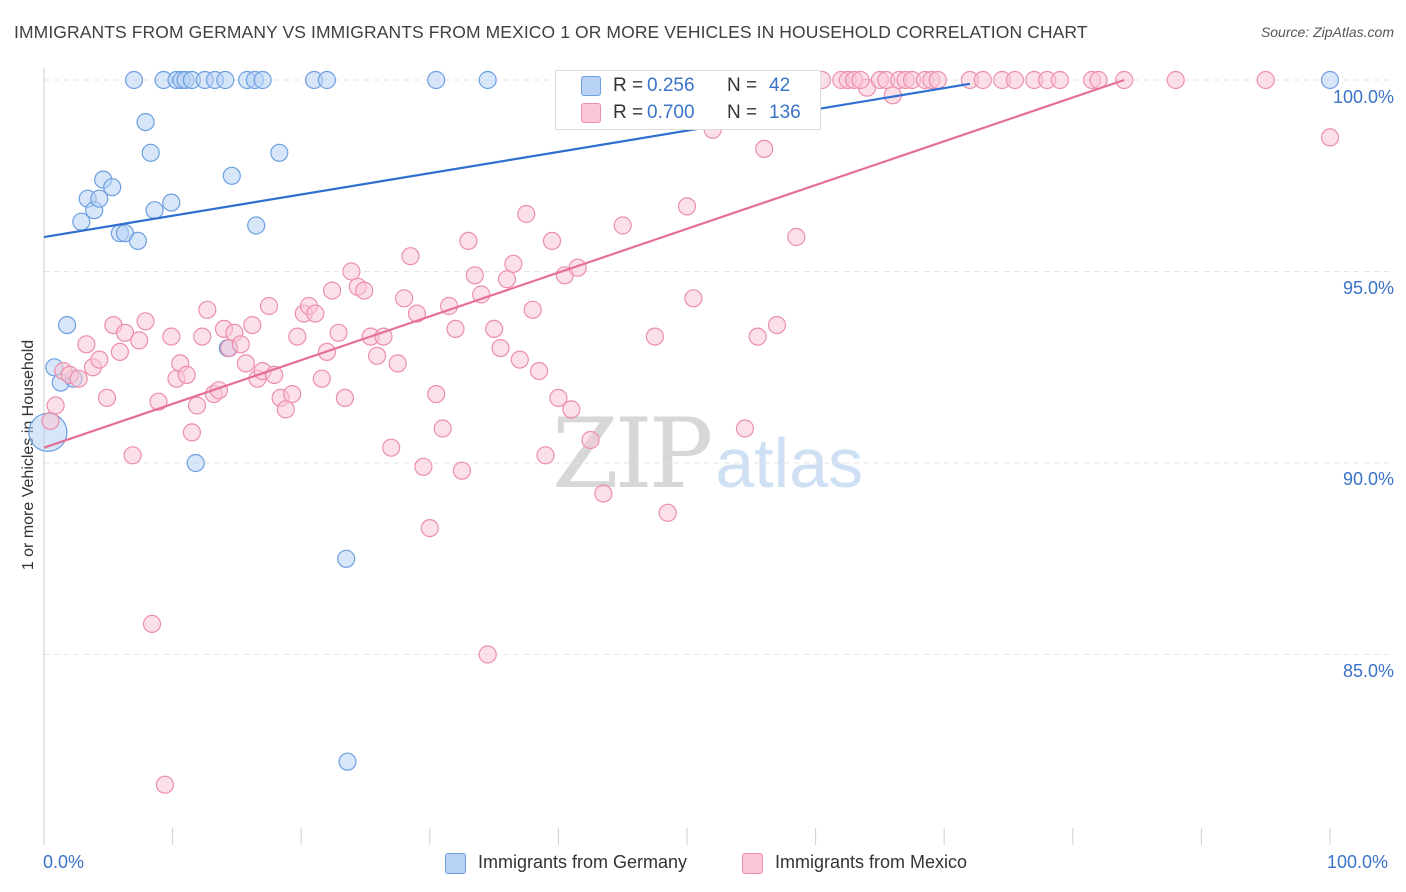 The width and height of the screenshot is (1406, 892). I want to click on y-tick-label-90: 90.0%, so click(1368, 479).